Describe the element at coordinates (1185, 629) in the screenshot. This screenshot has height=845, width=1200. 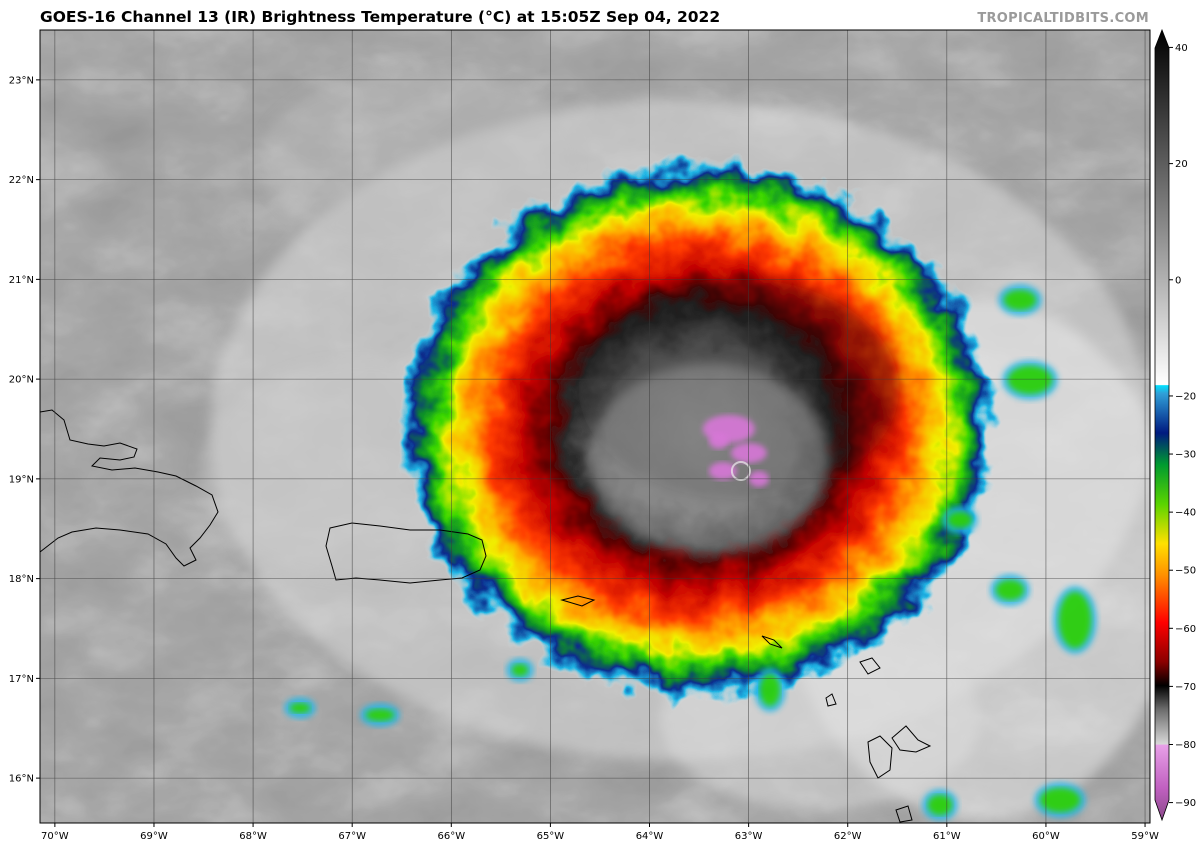
I see `colorbar-tick-label: −60` at that location.